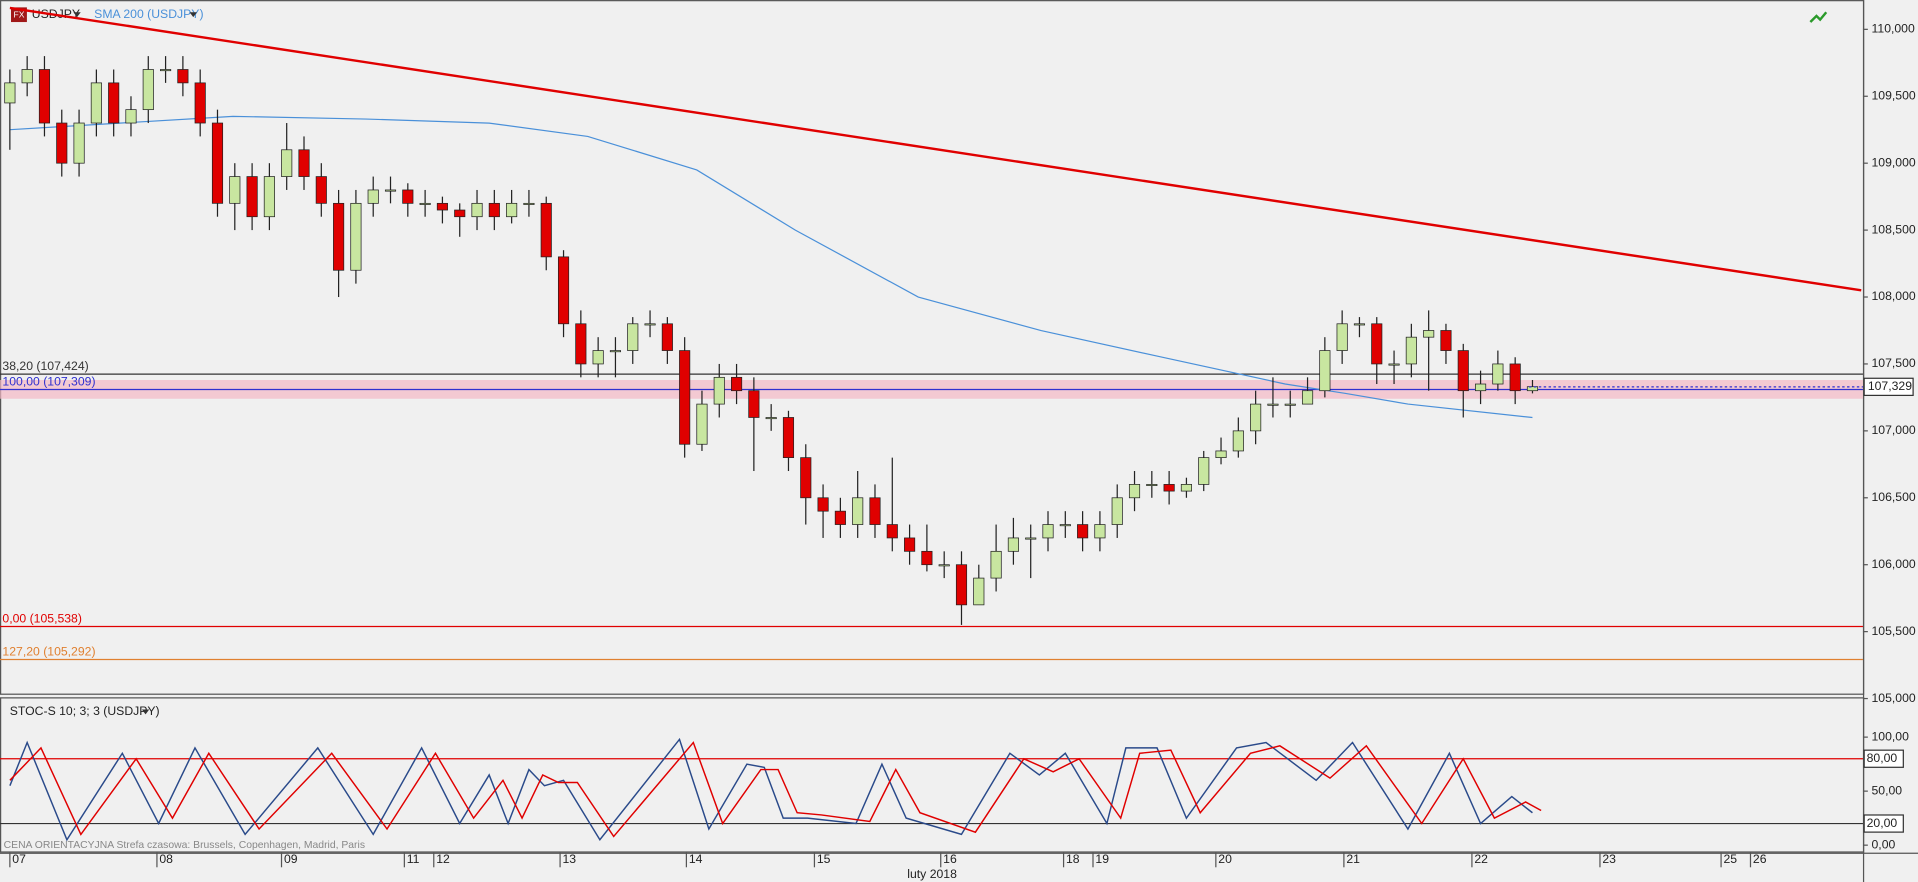 This screenshot has height=882, width=1918. What do you see at coordinates (45, 366) in the screenshot?
I see `level-label: 38,20 (107,424)` at bounding box center [45, 366].